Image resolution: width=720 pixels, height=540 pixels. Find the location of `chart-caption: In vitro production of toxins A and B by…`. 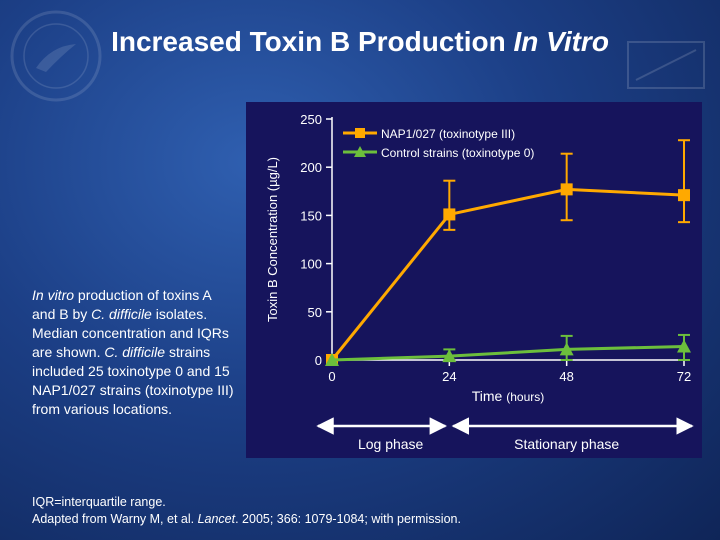

chart-caption: In vitro production of toxins A and B by… is located at coordinates (134, 352).